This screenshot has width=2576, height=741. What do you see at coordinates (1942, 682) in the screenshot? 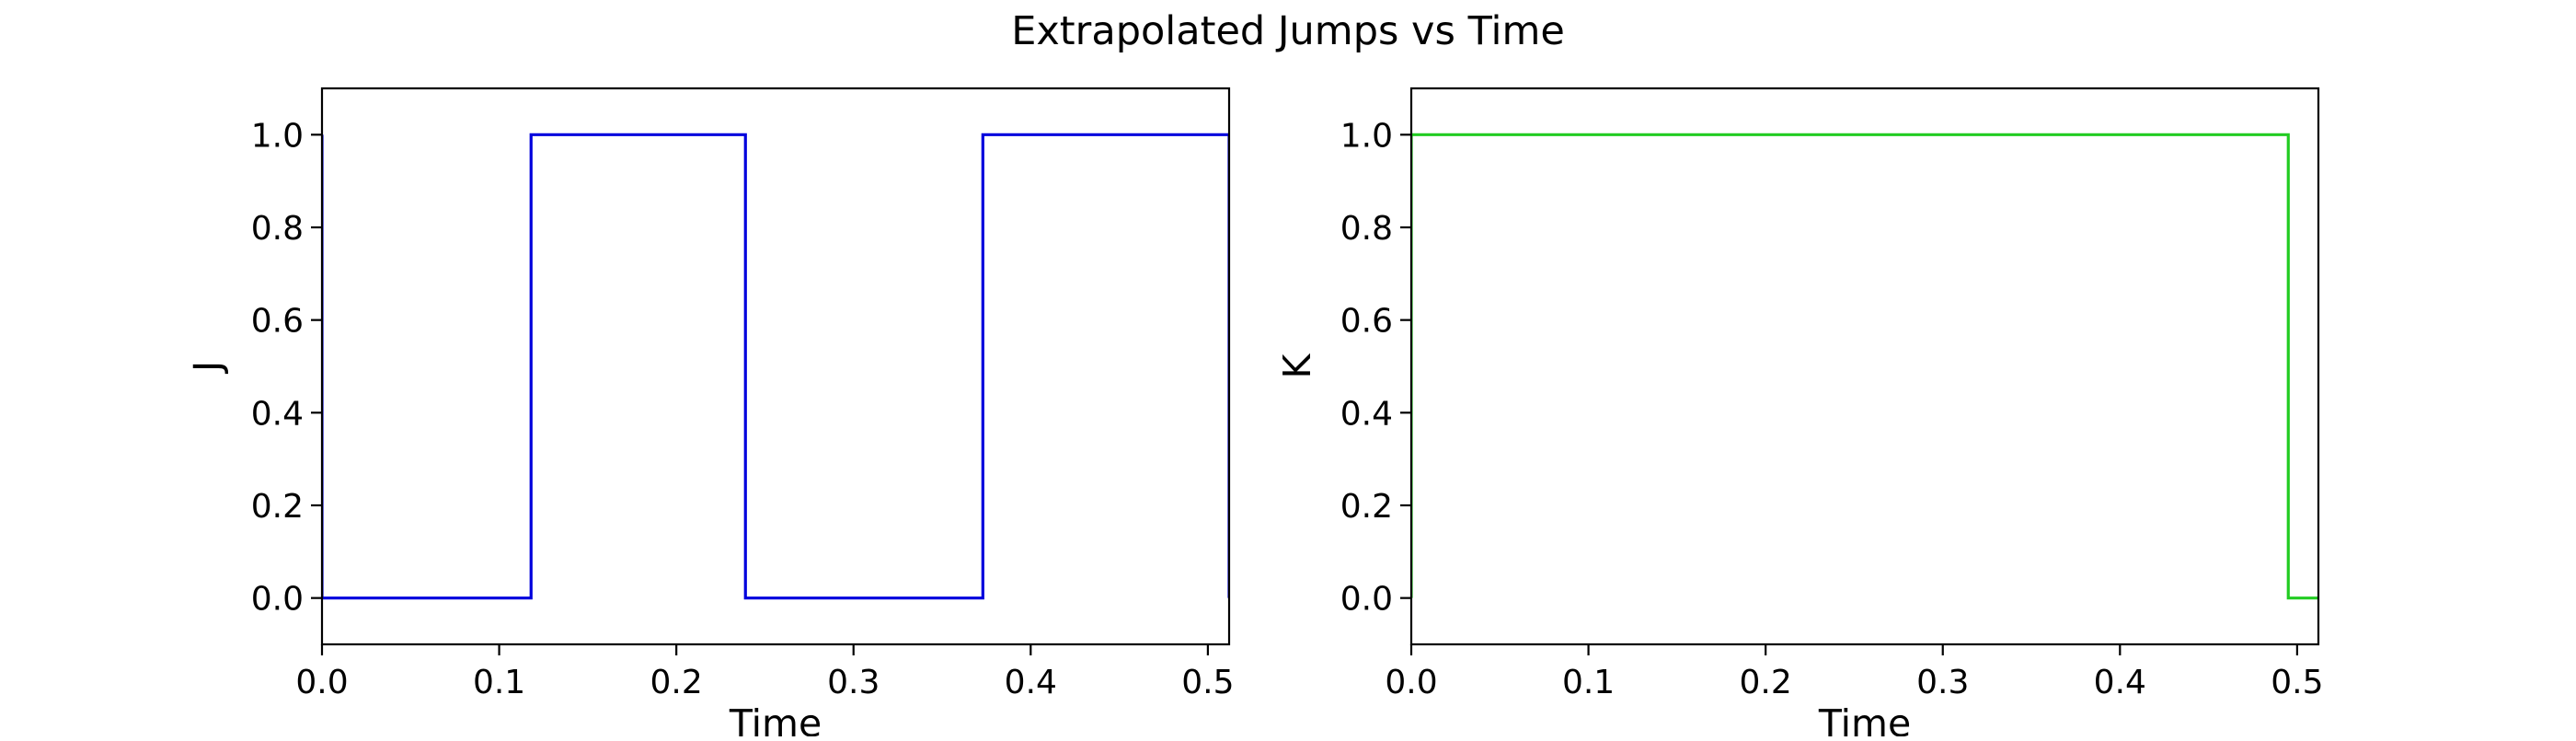
I see `x-tick-label-k-3: 0.3` at bounding box center [1942, 682].